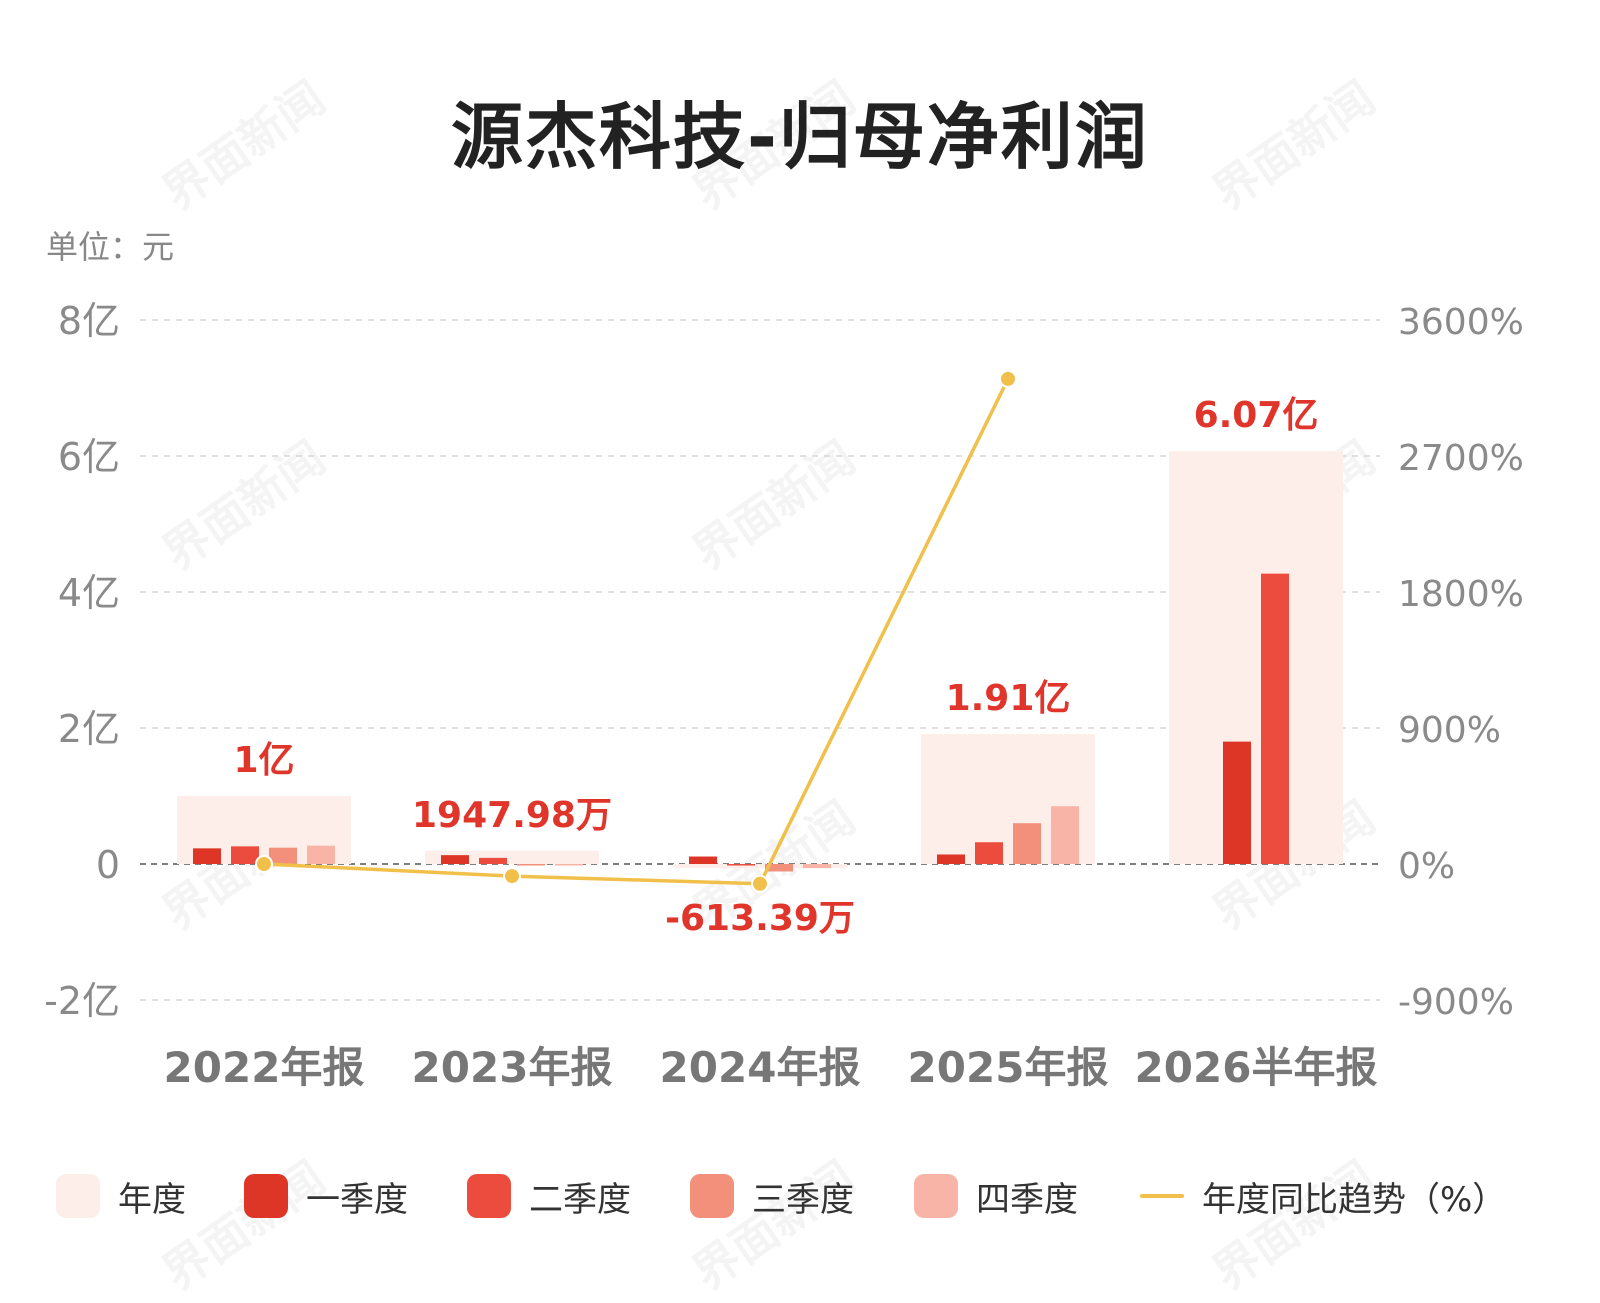  What do you see at coordinates (936, 1196) in the screenshot?
I see `legend-swatch-q4` at bounding box center [936, 1196].